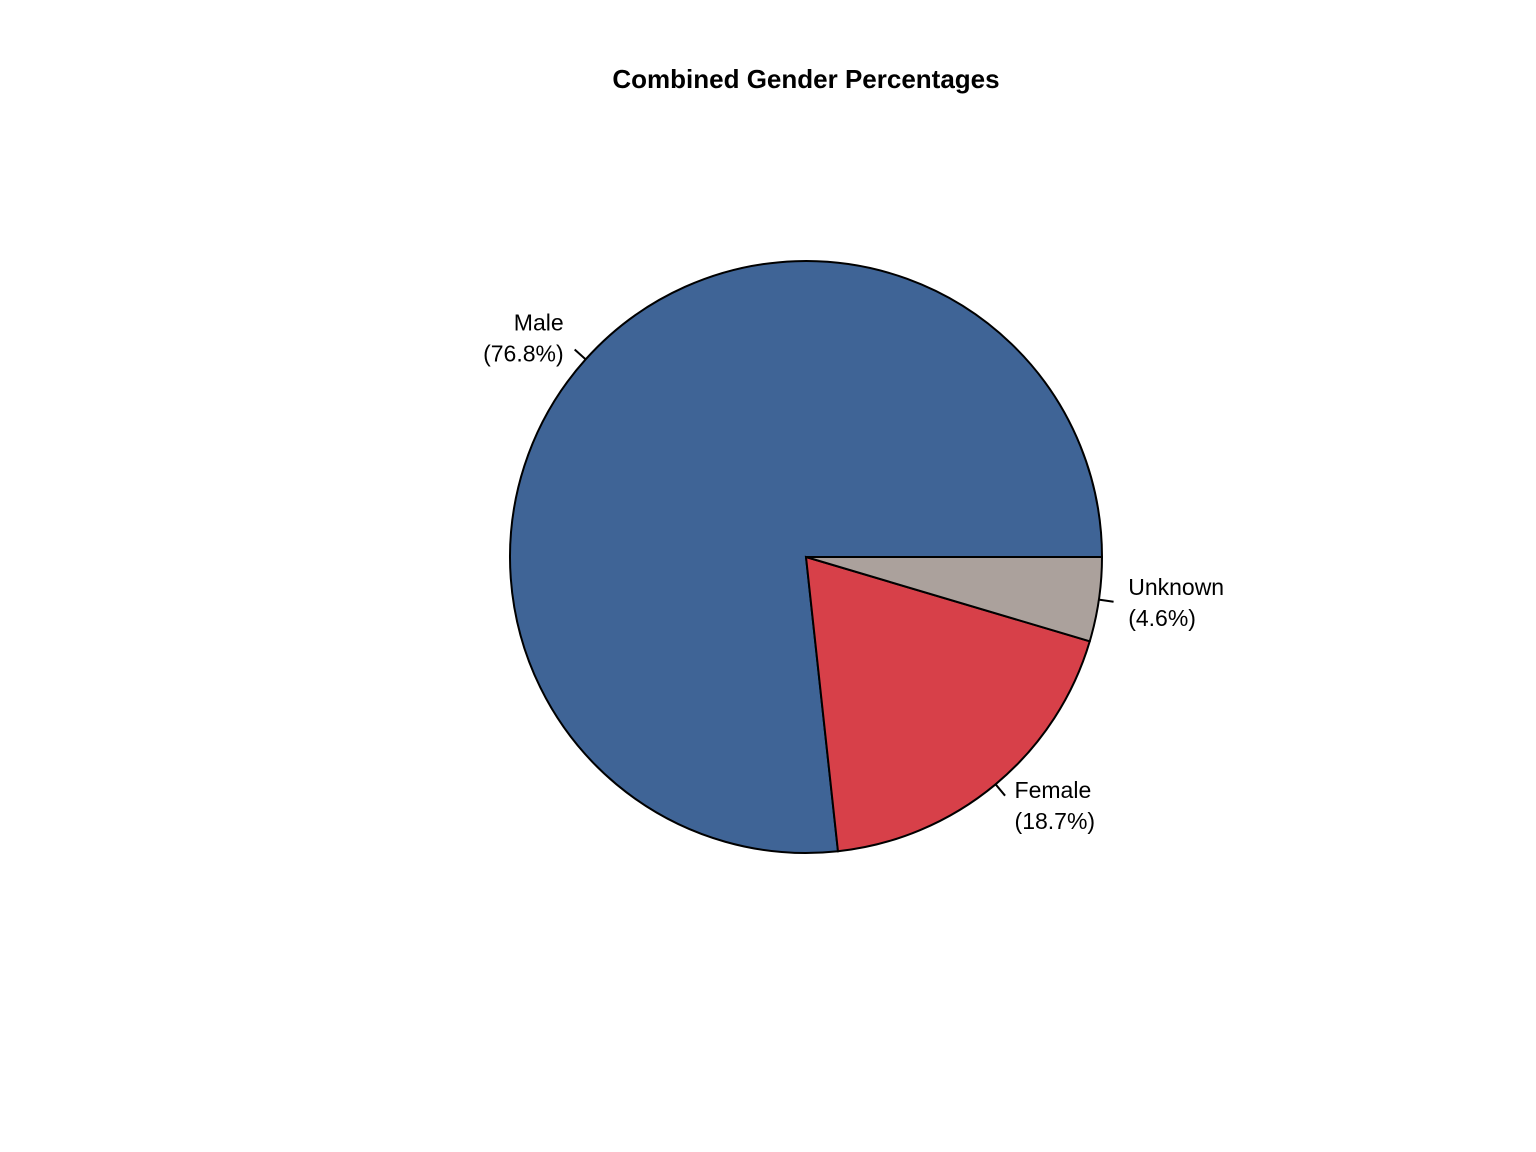 The image size is (1536, 1152). Describe the element at coordinates (1176, 587) in the screenshot. I see `slice-label: Unknown` at that location.